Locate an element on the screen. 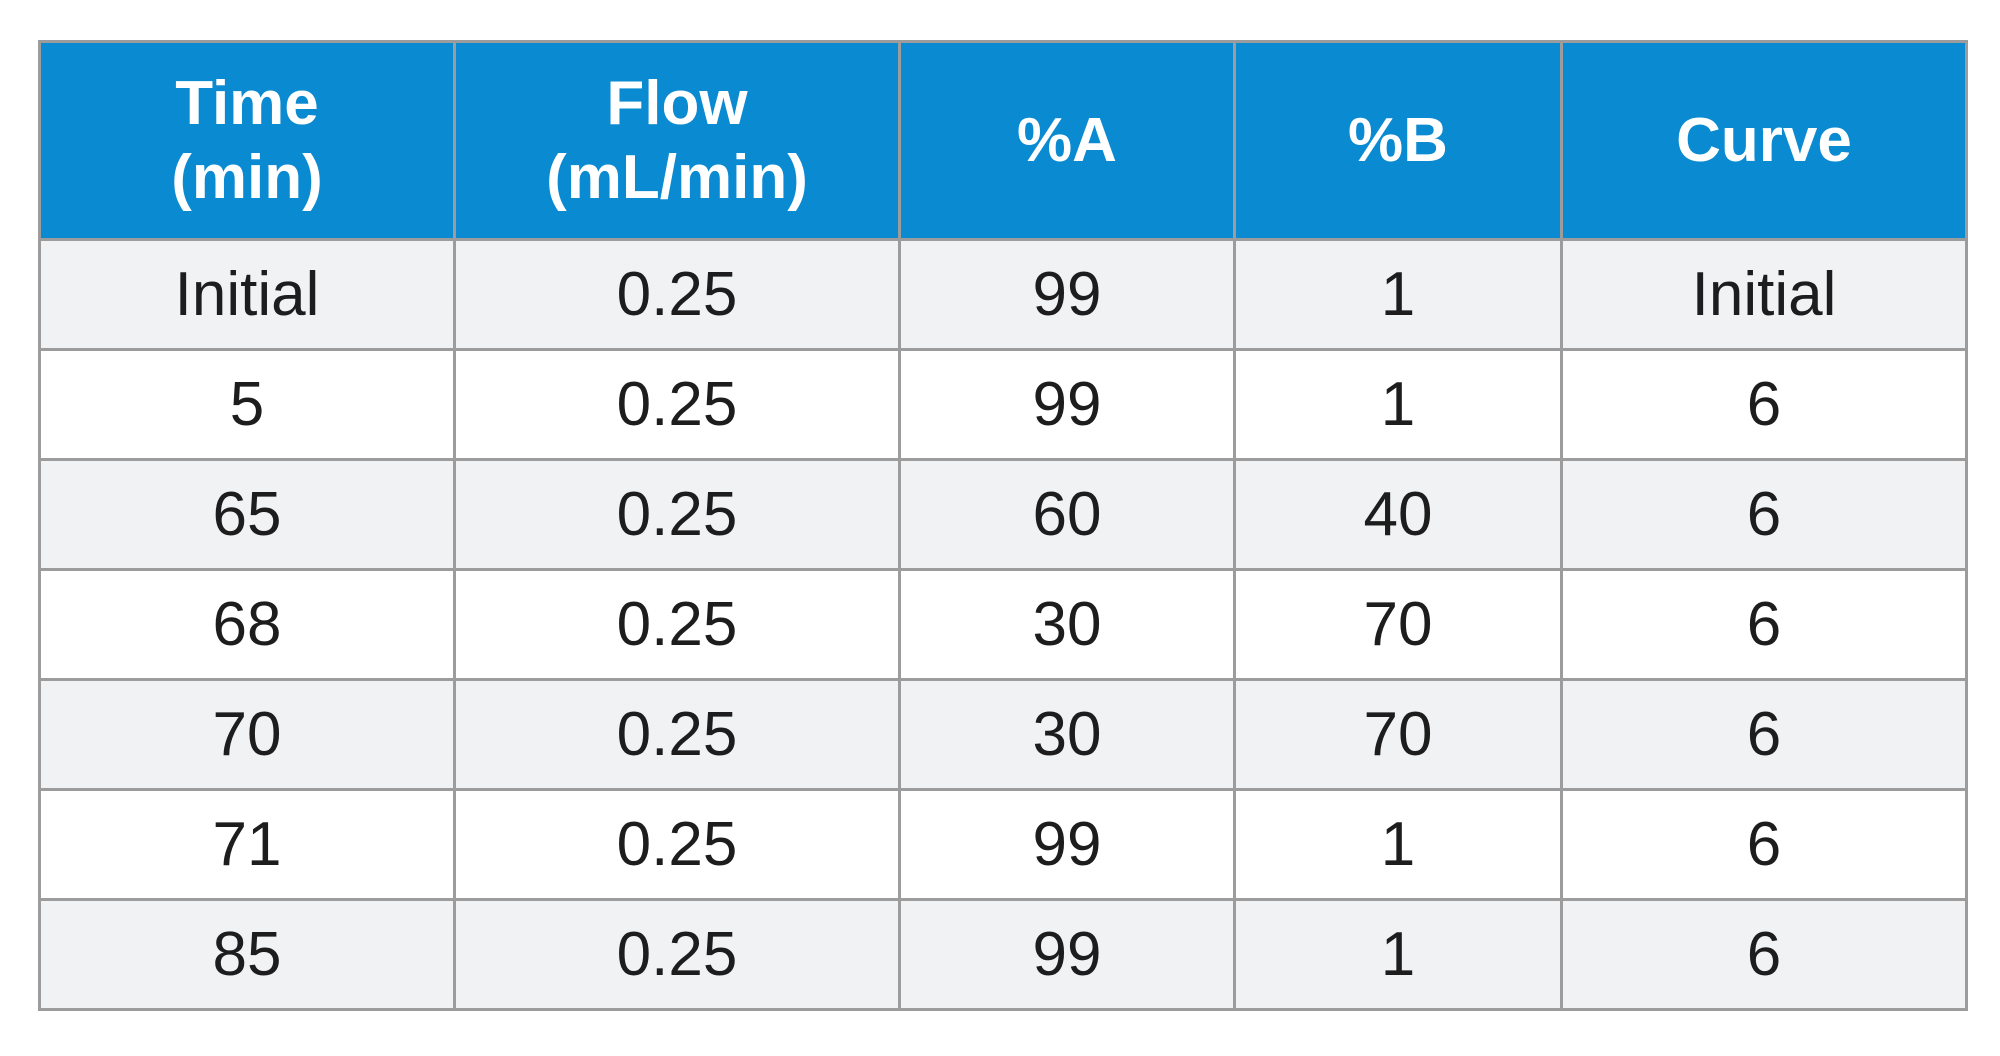  header-flow: Flow (mL/min) is located at coordinates (677, 140).